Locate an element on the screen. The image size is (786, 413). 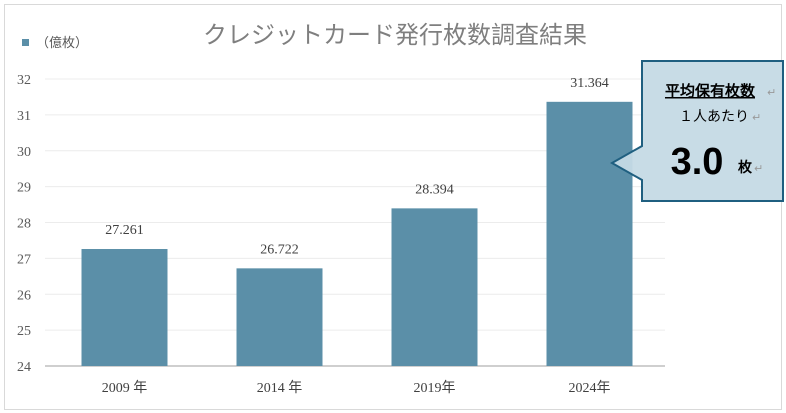
legend-label: （億枚） is located at coordinates (62, 43).